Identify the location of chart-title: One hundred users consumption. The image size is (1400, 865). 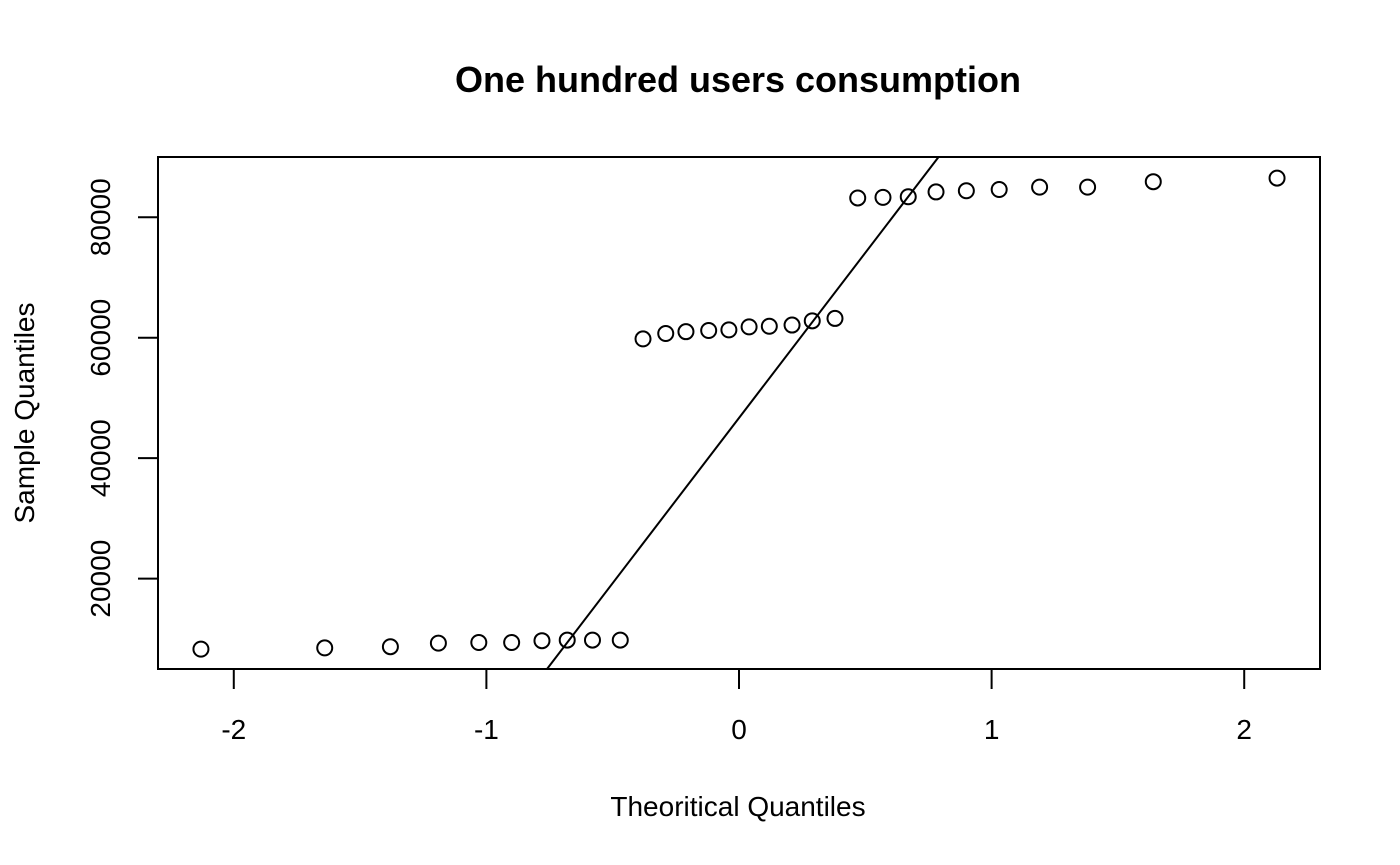
(738, 79).